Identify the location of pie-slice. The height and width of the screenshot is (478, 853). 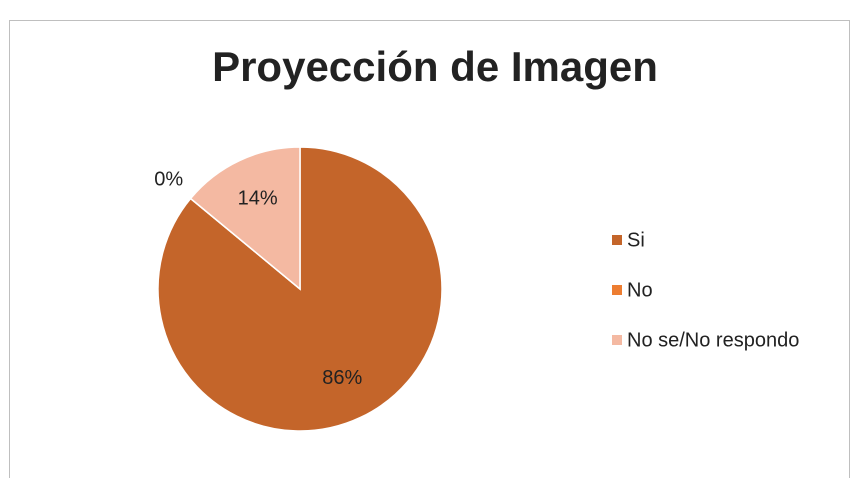
(245, 218).